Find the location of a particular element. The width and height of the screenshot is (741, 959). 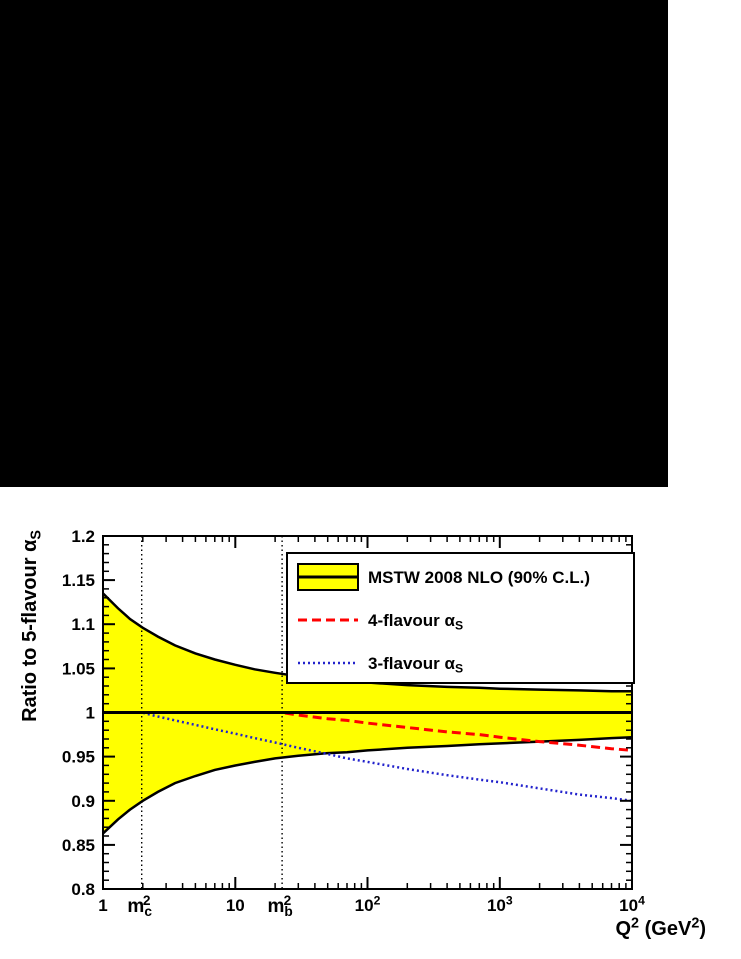

svg-text: Ratio to 5-flavour αS is located at coordinates (31, 626).